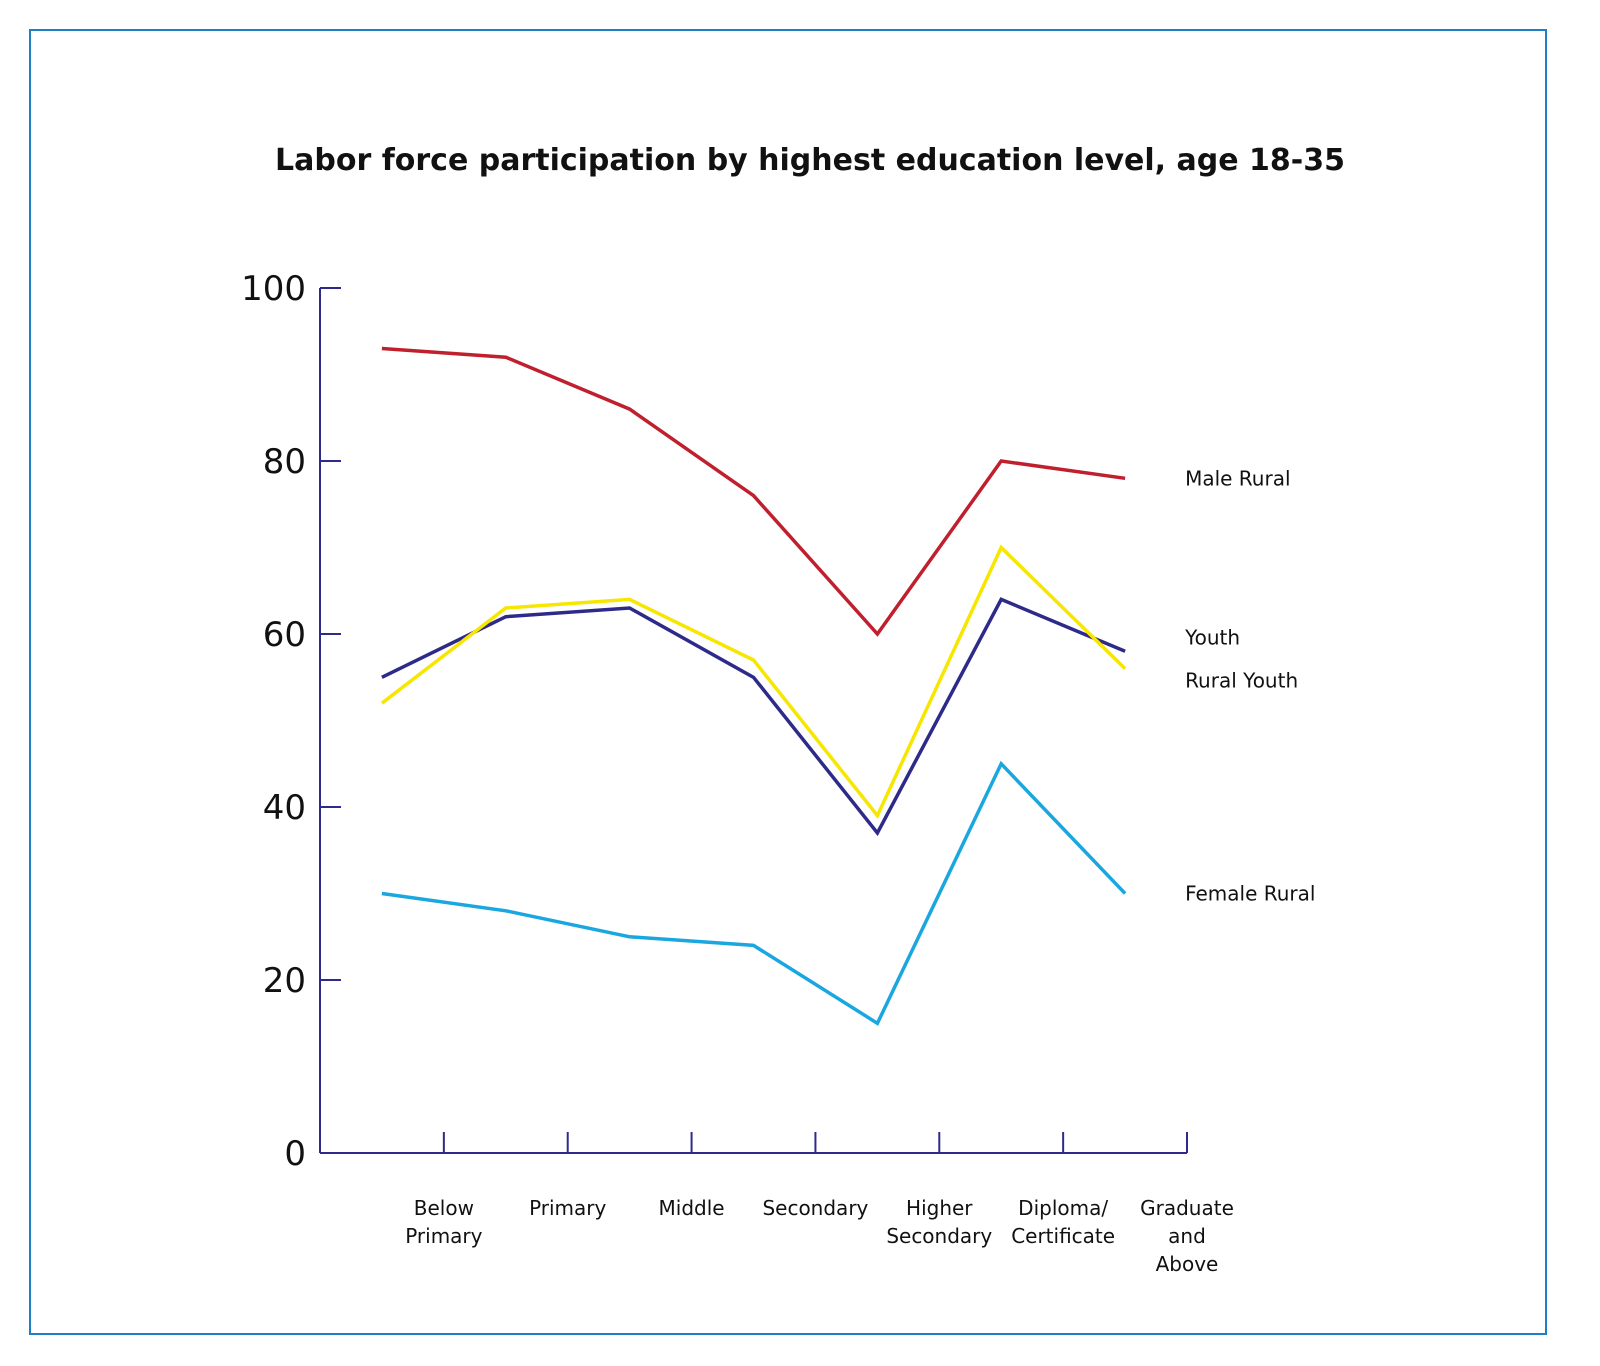  I want to click on series-line-male-rural, so click(753, 491).